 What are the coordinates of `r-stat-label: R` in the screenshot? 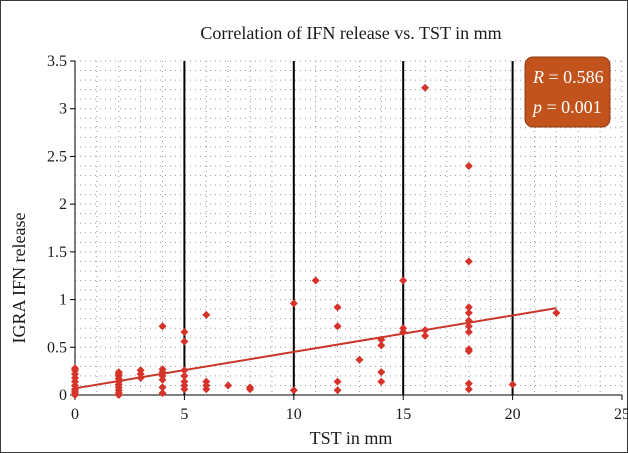 It's located at (538, 77).